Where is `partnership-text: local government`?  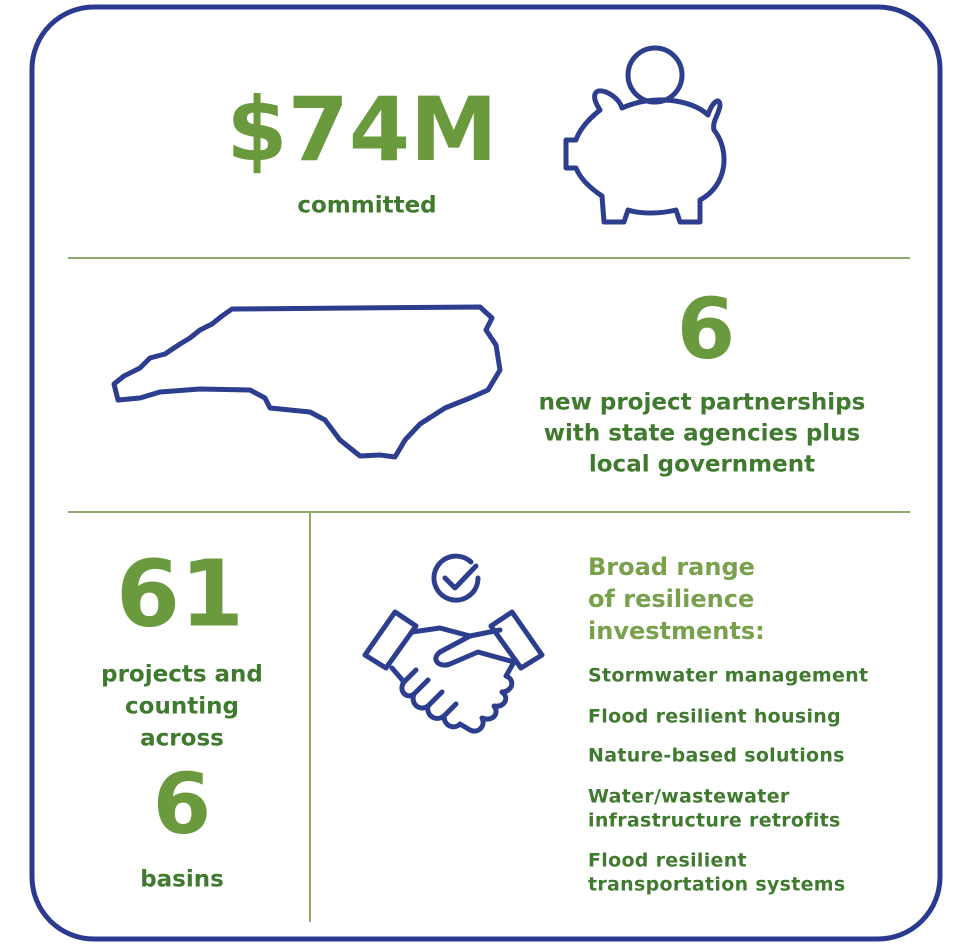 partnership-text: local government is located at coordinates (702, 465).